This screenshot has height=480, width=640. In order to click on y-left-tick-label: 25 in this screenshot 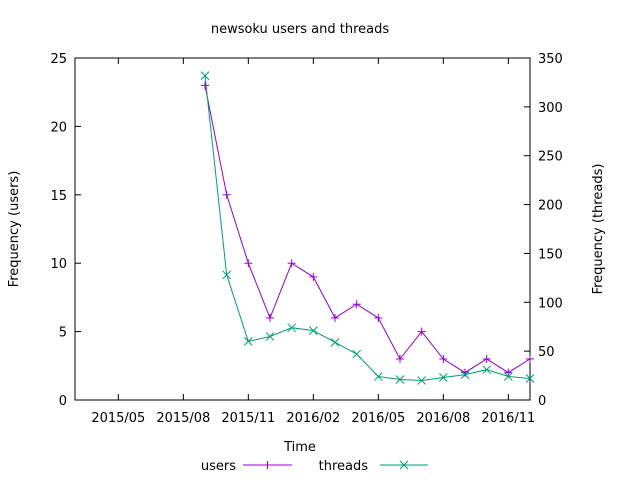, I will do `click(58, 59)`.